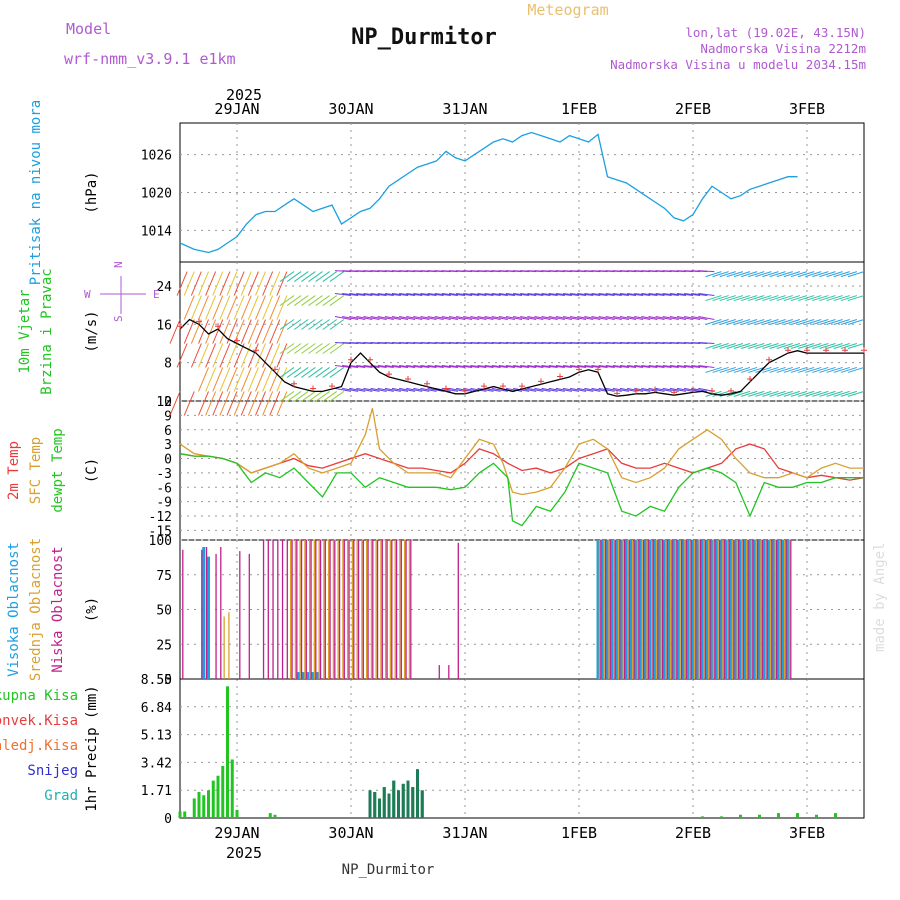 Image resolution: width=900 pixels, height=900 pixels. What do you see at coordinates (88, 29) in the screenshot?
I see `model-label: Model` at bounding box center [88, 29].